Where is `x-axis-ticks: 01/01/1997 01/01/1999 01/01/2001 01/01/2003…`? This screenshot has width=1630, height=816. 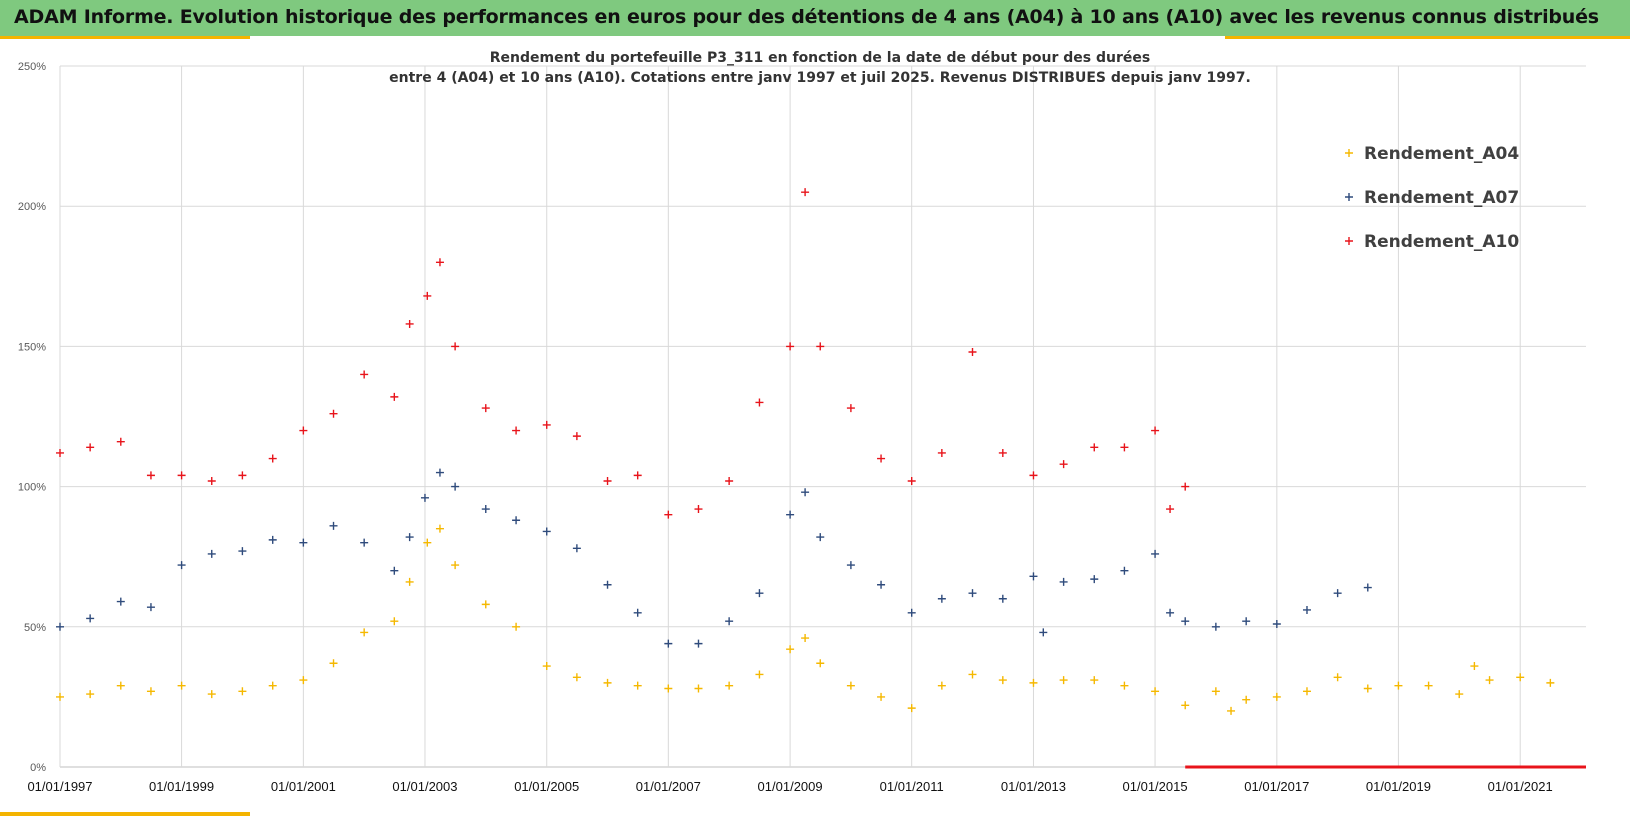 x-axis-ticks: 01/01/1997 01/01/1999 01/01/2001 01/01/2003… is located at coordinates (789, 786).